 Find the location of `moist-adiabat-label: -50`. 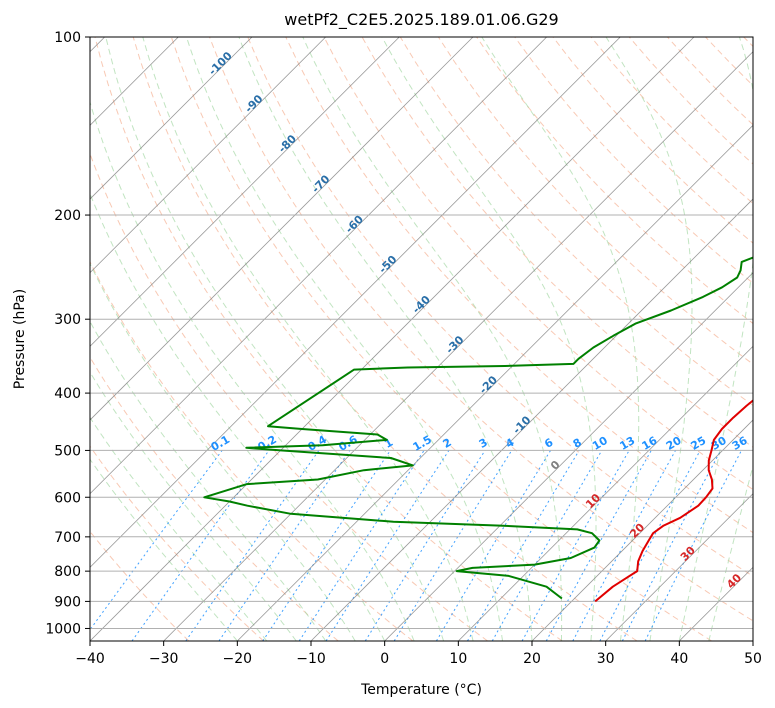

moist-adiabat-label: -50 is located at coordinates (387, 264).